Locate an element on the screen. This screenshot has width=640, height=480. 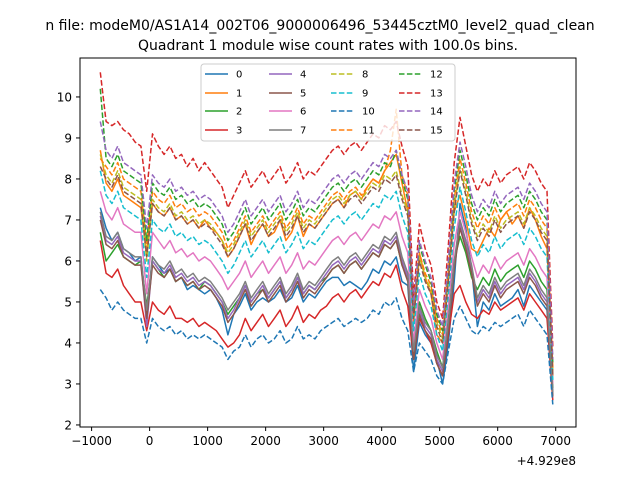
y-tick-label: 6 is located at coordinates (68, 261).